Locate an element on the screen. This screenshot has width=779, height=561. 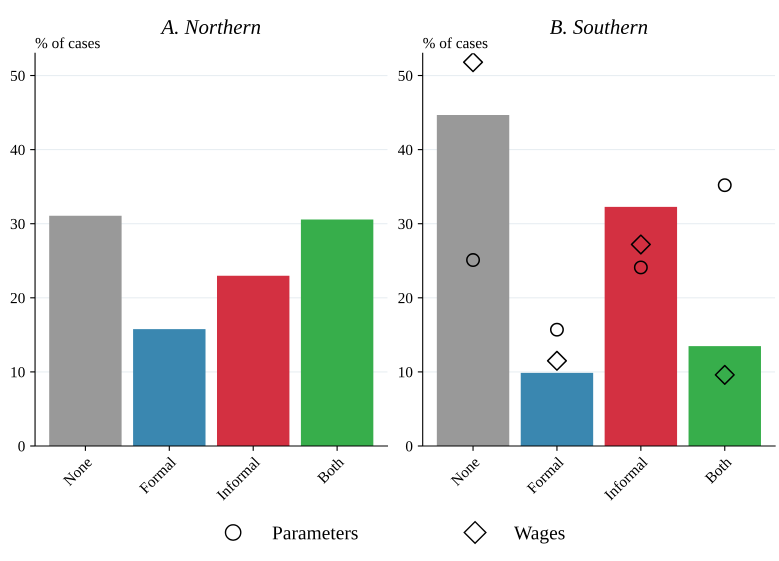
legend-label: Parameters is located at coordinates (315, 533).